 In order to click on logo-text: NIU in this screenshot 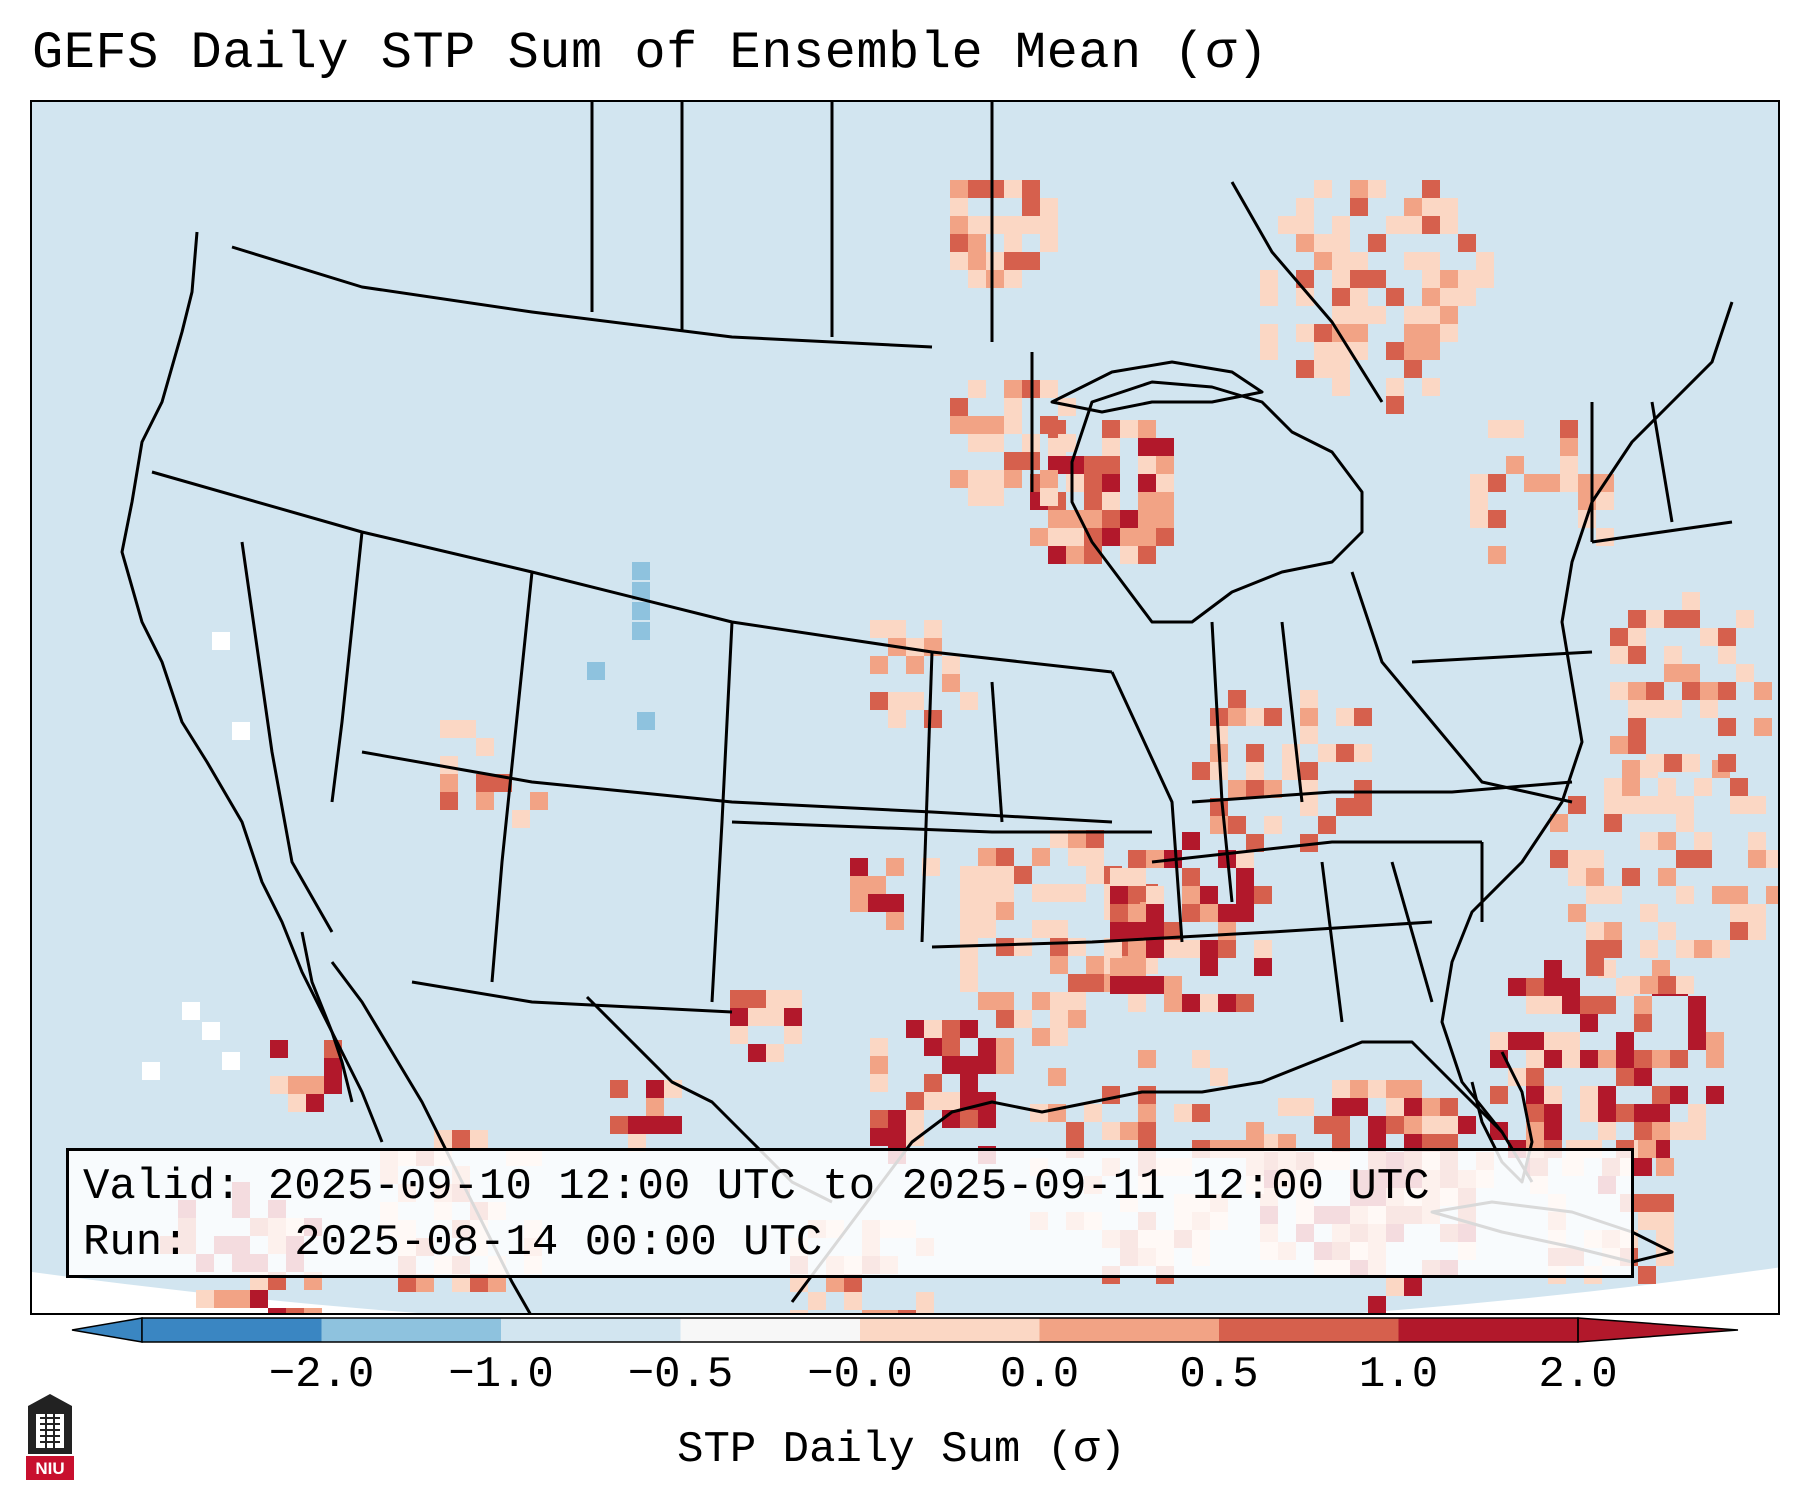, I will do `click(49, 1468)`.